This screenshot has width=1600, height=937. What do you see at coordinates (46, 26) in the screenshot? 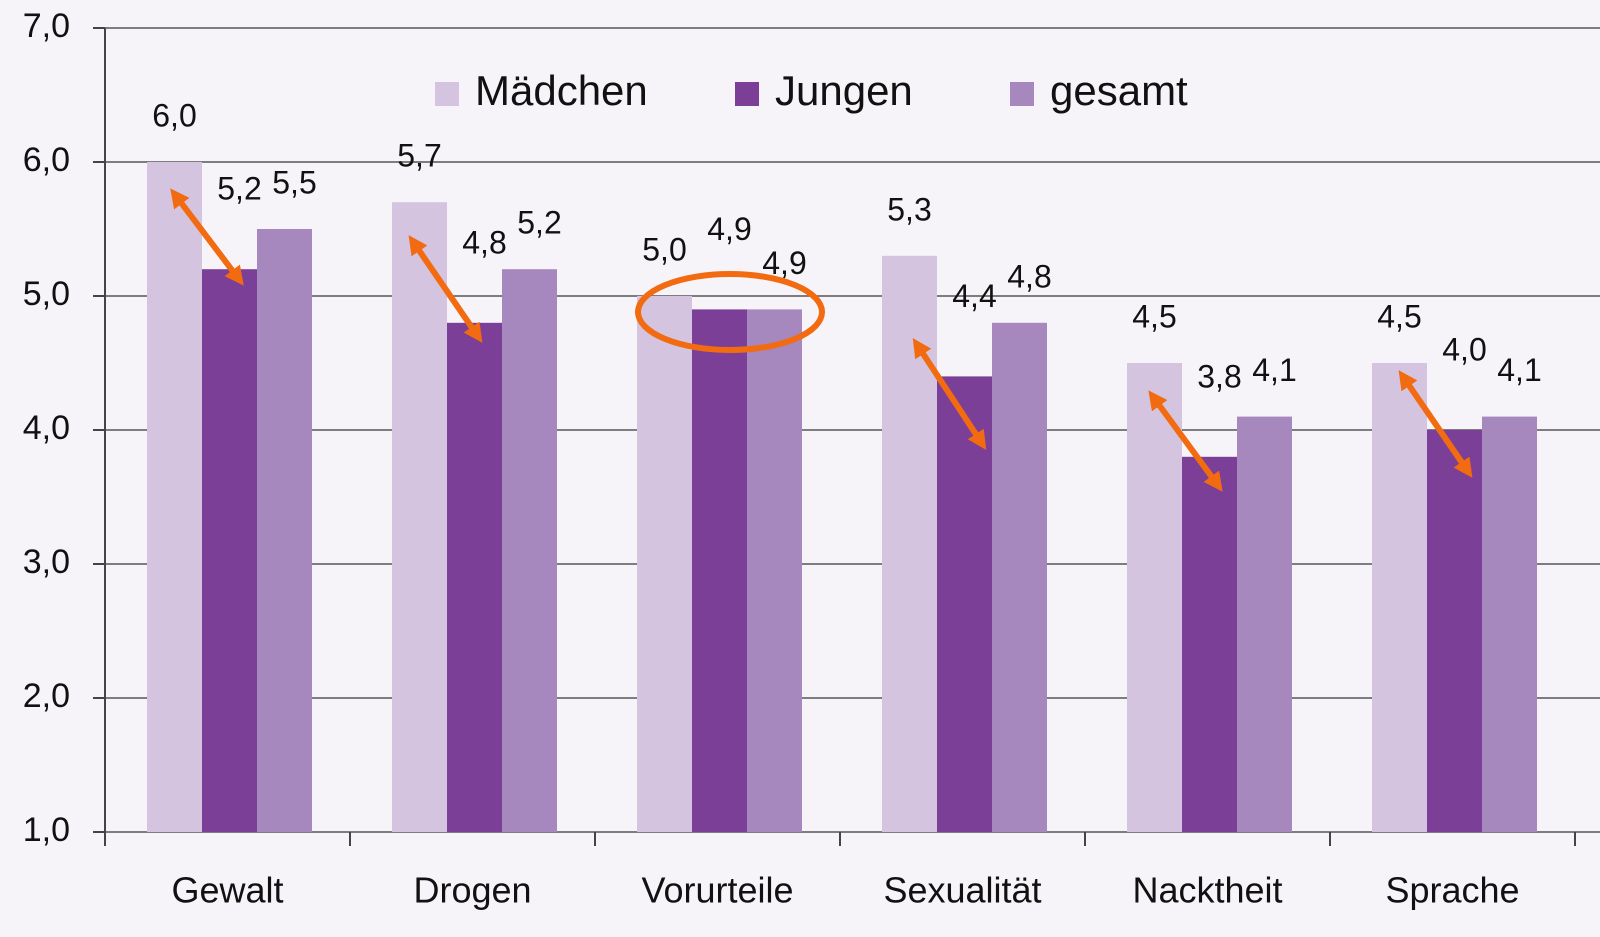
I see `y-tick-label: 7,0` at bounding box center [46, 26].